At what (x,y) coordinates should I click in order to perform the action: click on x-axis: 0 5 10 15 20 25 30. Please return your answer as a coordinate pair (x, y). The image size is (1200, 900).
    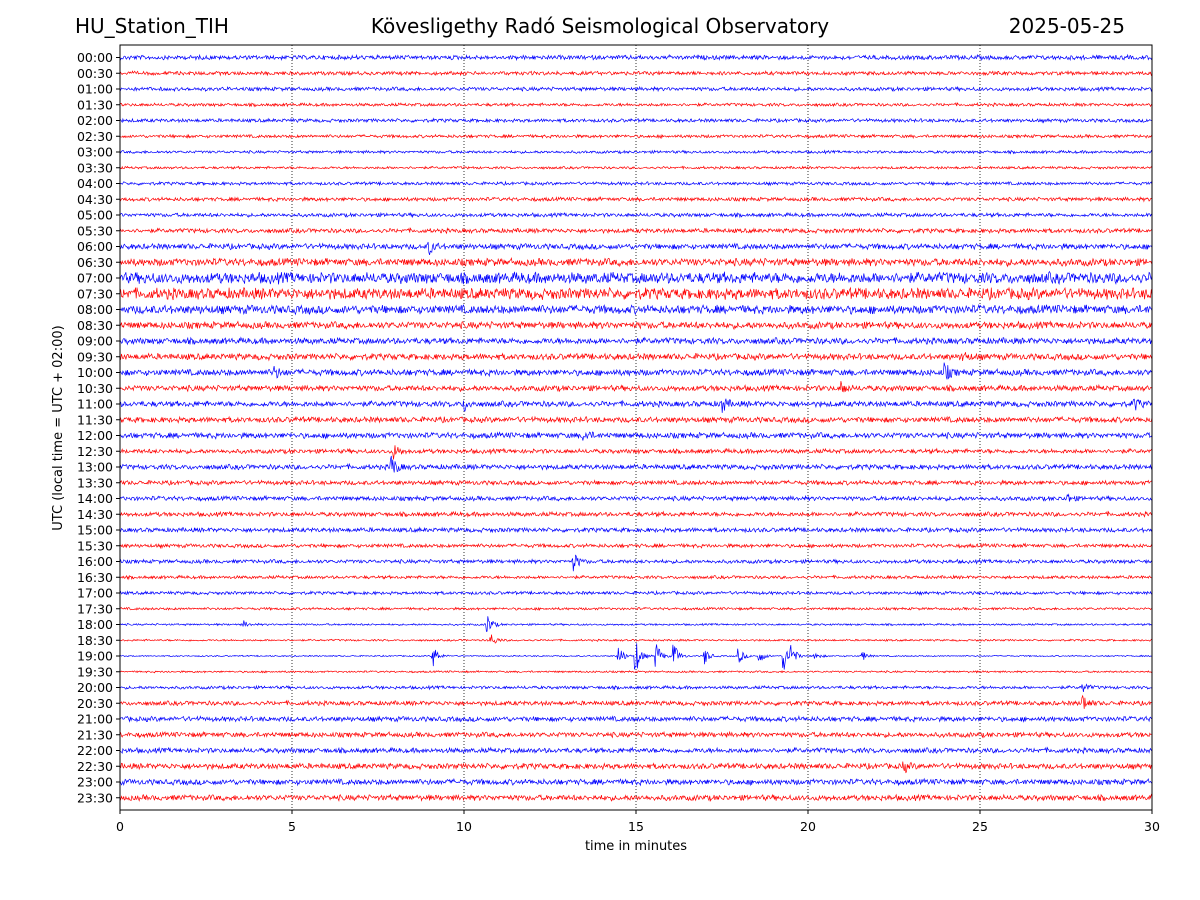
    Looking at the image, I should click on (638, 822).